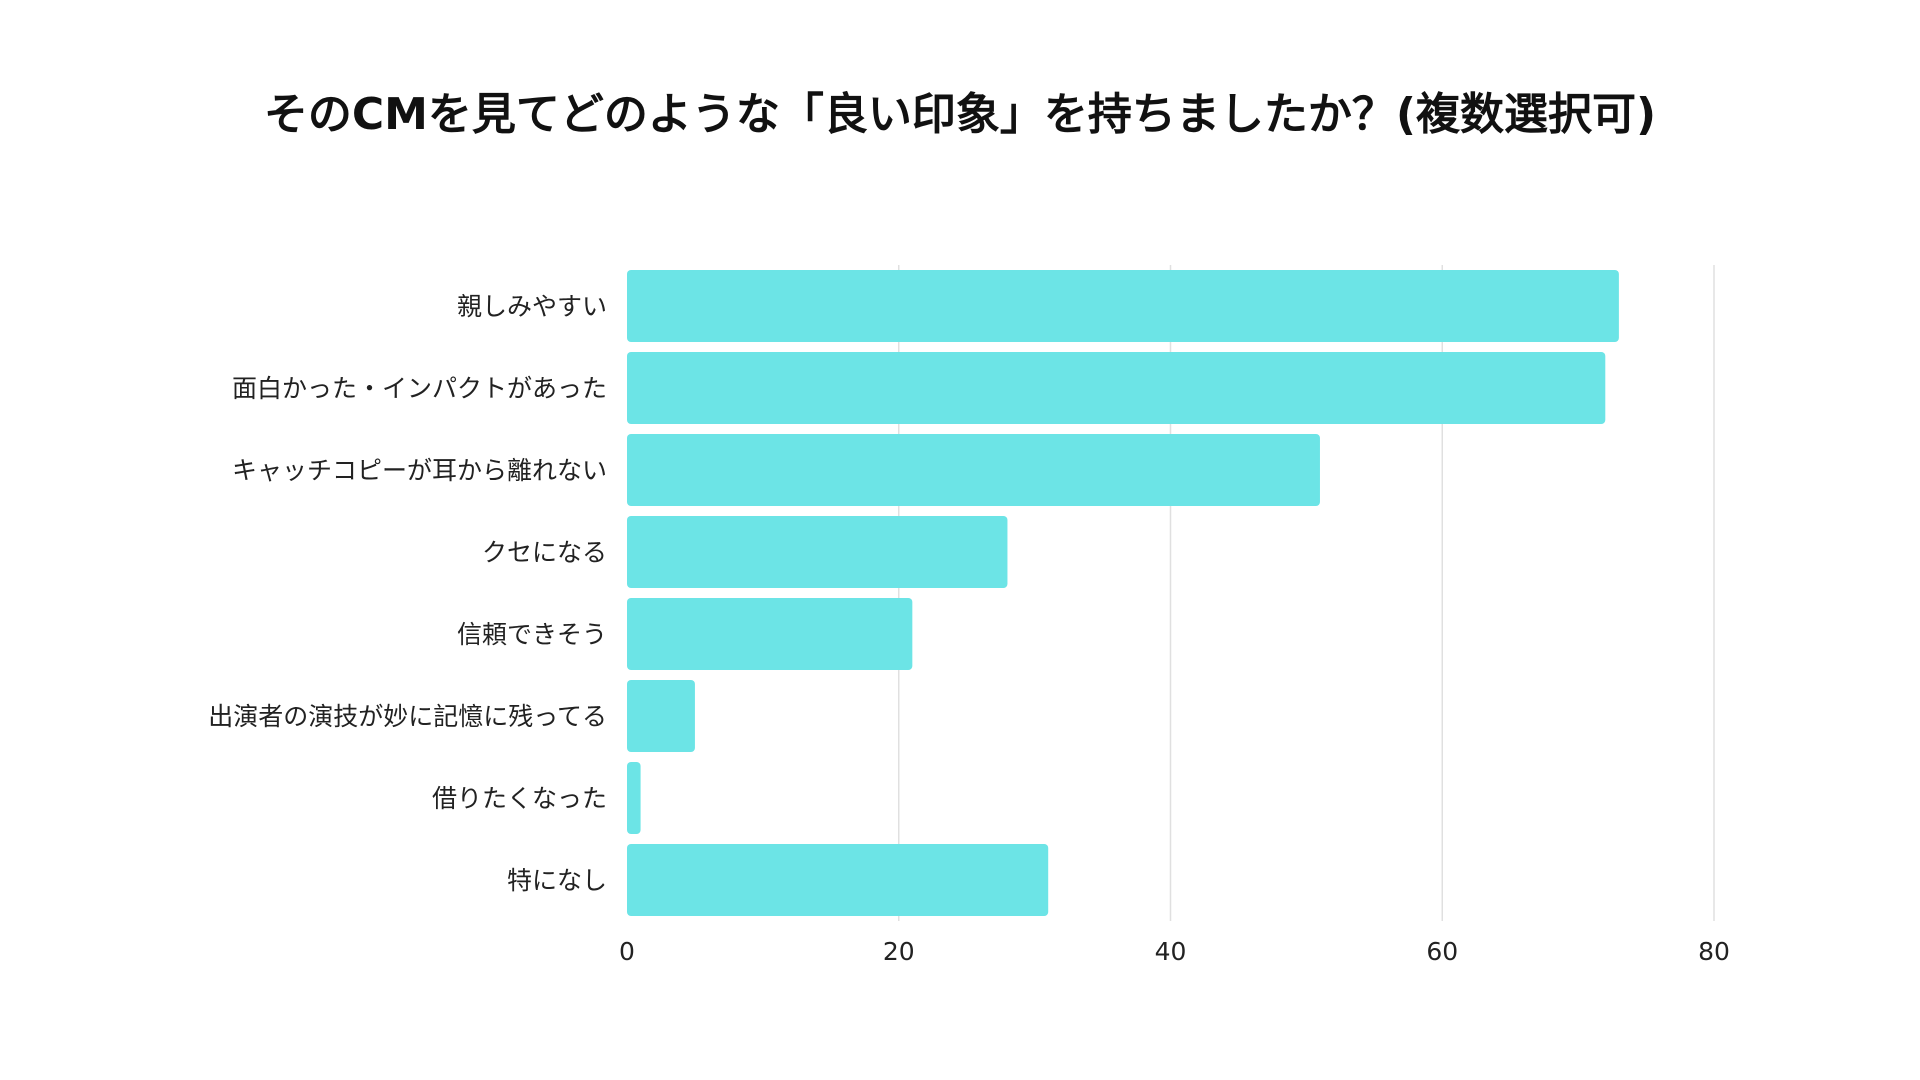 The image size is (1920, 1080). I want to click on category-label: 借りたくなった, so click(519, 798).